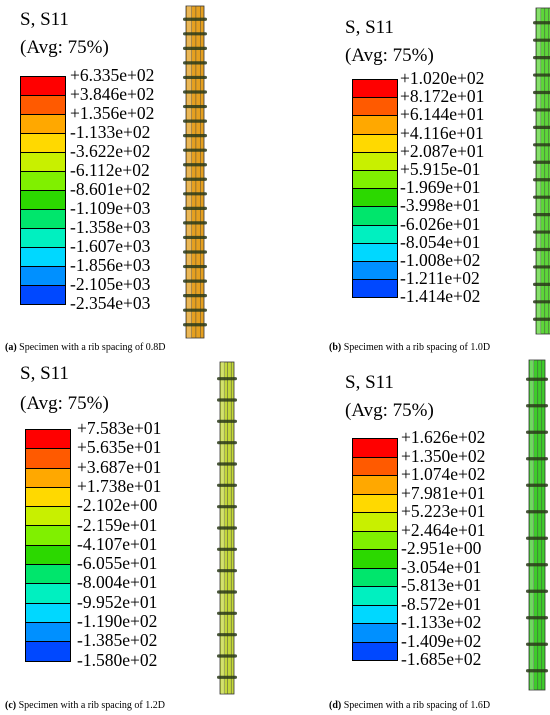  I want to click on legend-value-label: +3.687e+01, so click(119, 466).